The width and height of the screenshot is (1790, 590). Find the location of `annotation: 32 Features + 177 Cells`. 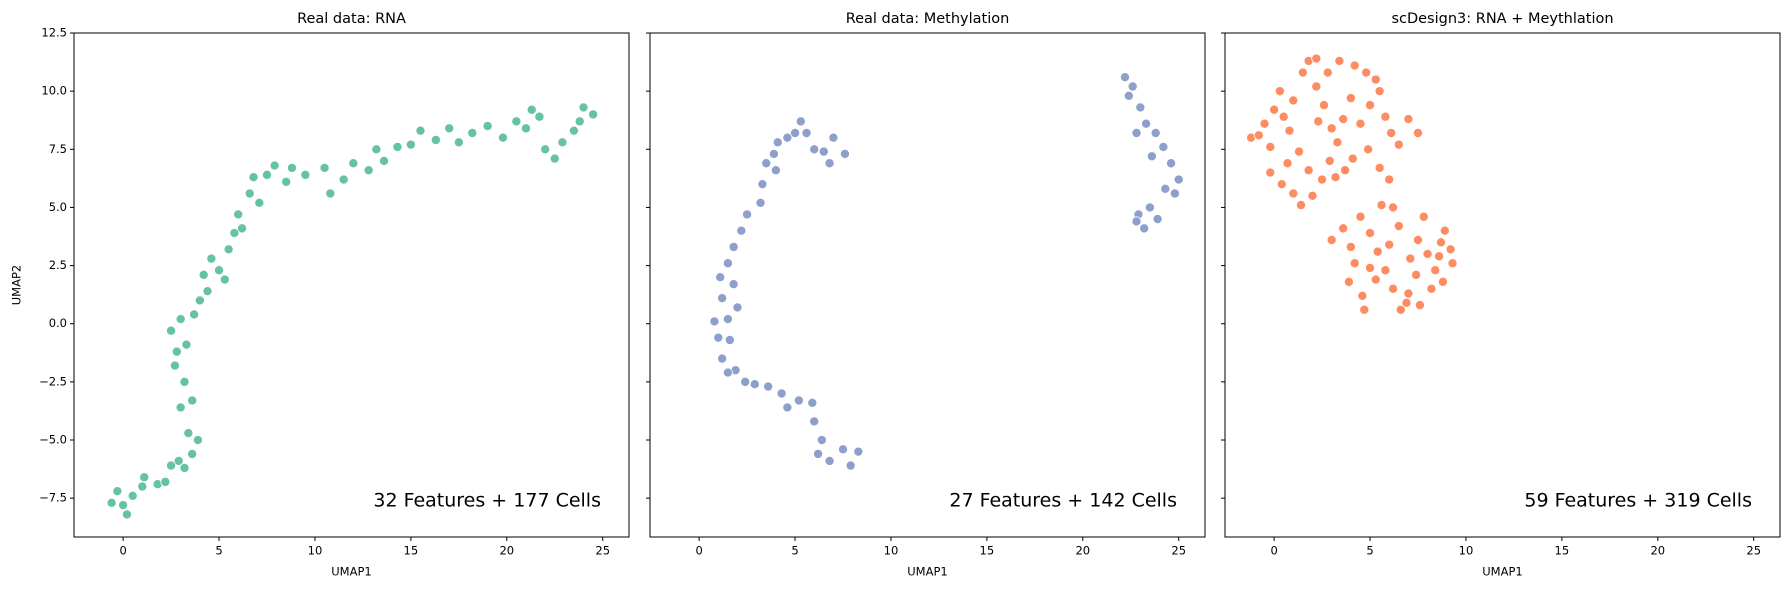

annotation: 32 Features + 177 Cells is located at coordinates (487, 501).